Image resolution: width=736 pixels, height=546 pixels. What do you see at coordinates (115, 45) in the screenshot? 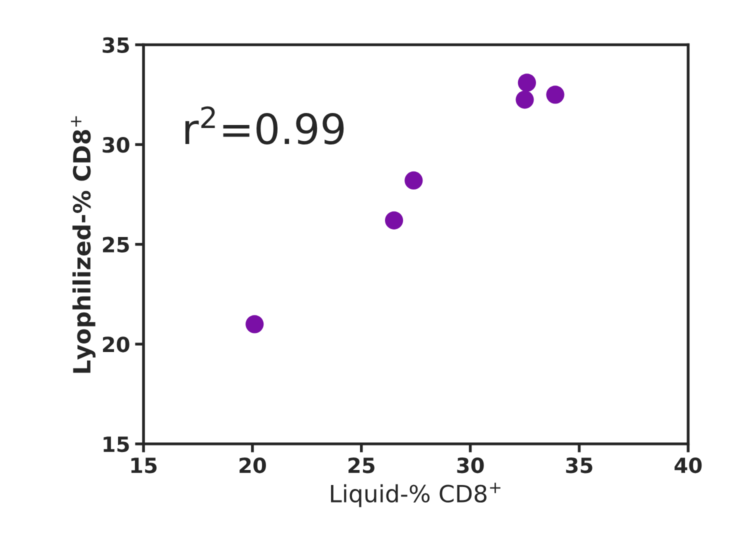
I see `y-tick-label: 35` at bounding box center [115, 45].